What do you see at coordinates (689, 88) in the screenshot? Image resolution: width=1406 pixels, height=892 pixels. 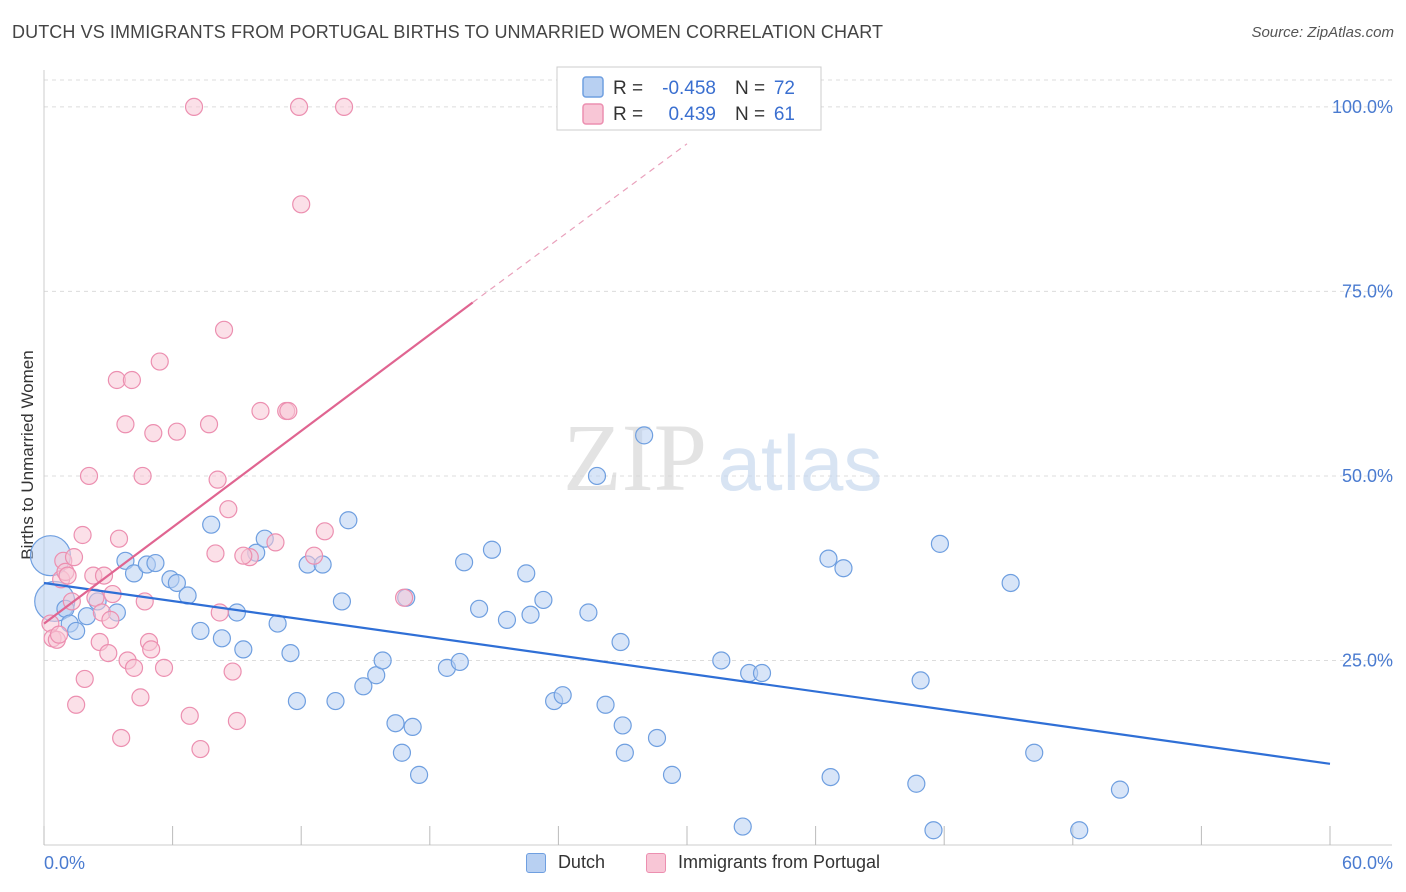 I see `legend-r-value-dutch: -0.458` at bounding box center [689, 88].